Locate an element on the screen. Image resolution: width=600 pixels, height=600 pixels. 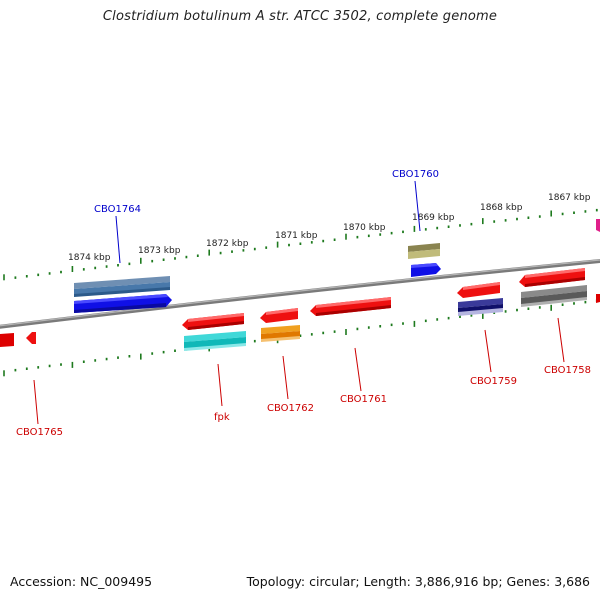
scale-label-1867: 1867 kbp is located at coordinates (569, 198).